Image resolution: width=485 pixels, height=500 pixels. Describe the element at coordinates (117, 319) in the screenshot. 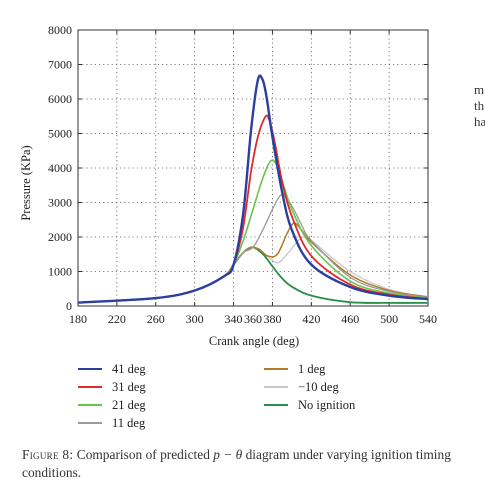

I see `x-tick-label: 220` at that location.